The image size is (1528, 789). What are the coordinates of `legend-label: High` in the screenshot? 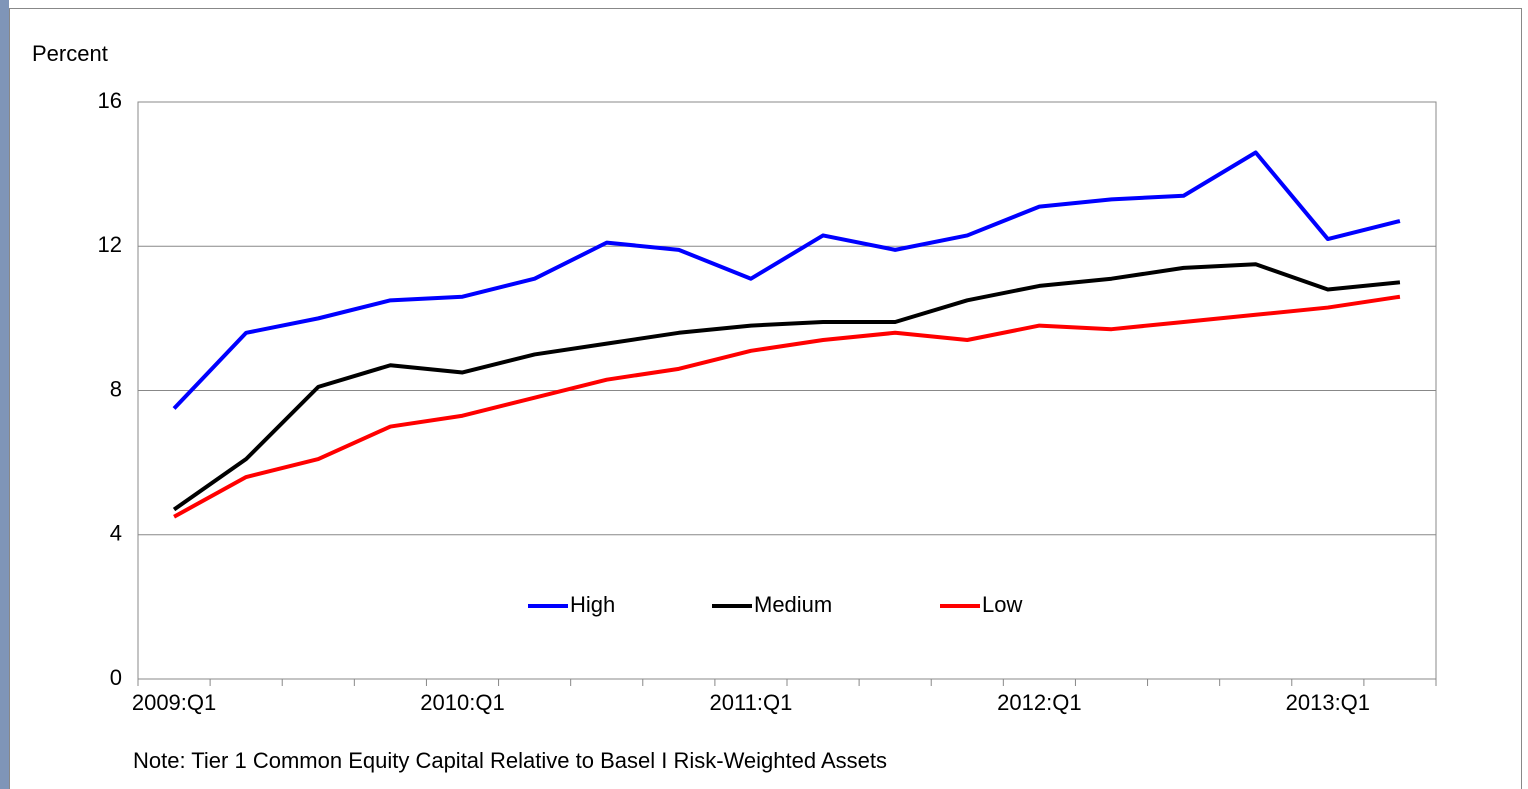 It's located at (592, 604).